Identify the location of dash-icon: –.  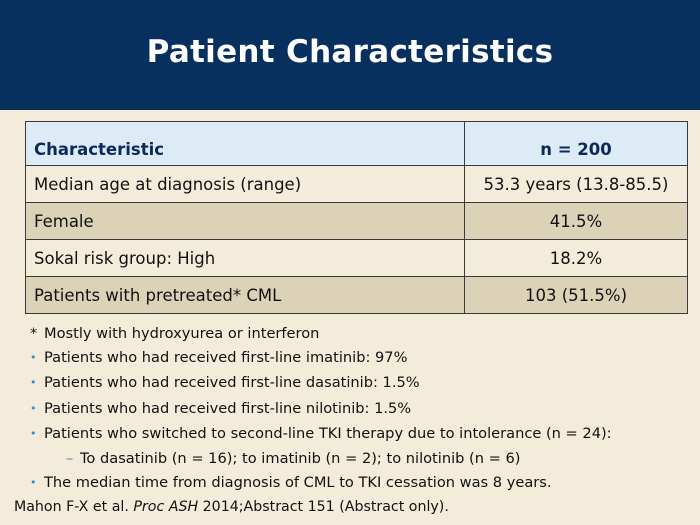
(70, 459).